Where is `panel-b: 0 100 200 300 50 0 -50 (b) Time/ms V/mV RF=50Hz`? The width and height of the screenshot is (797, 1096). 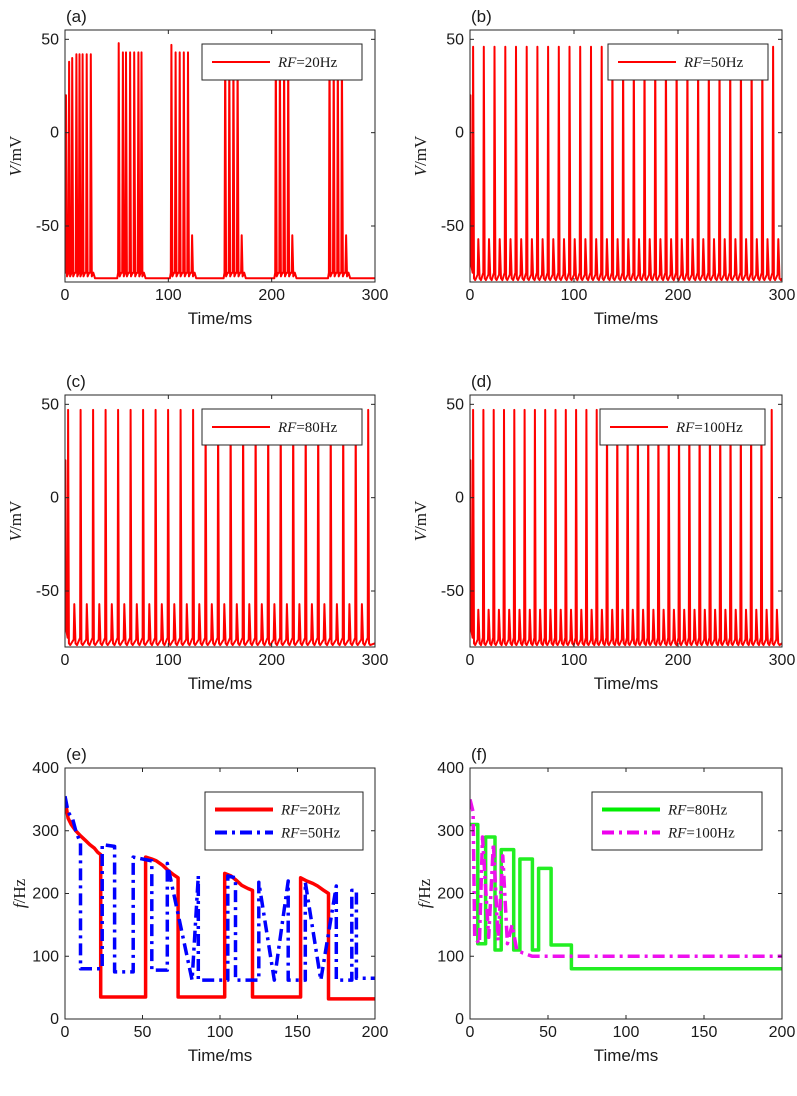 panel-b: 0 100 200 300 50 0 -50 (b) Time/ms V/mV RF=50Hz is located at coordinates (603, 167).